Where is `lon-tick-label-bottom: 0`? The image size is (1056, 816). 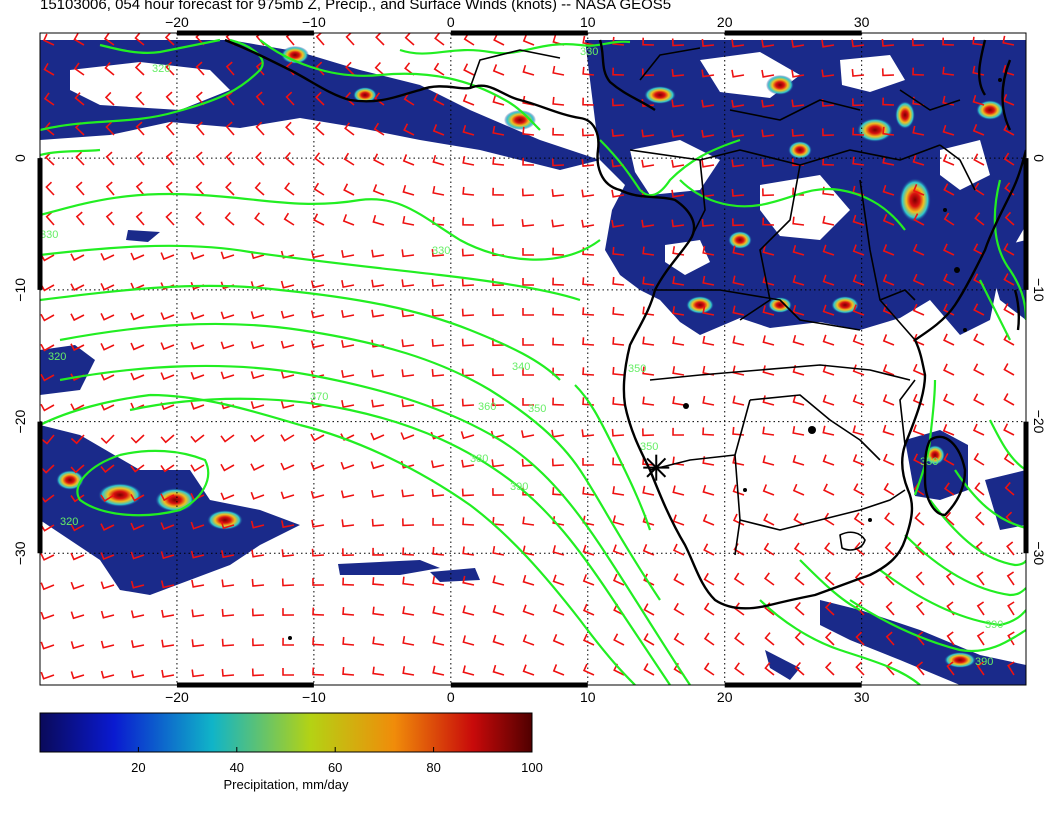 lon-tick-label-bottom: 0 is located at coordinates (451, 697).